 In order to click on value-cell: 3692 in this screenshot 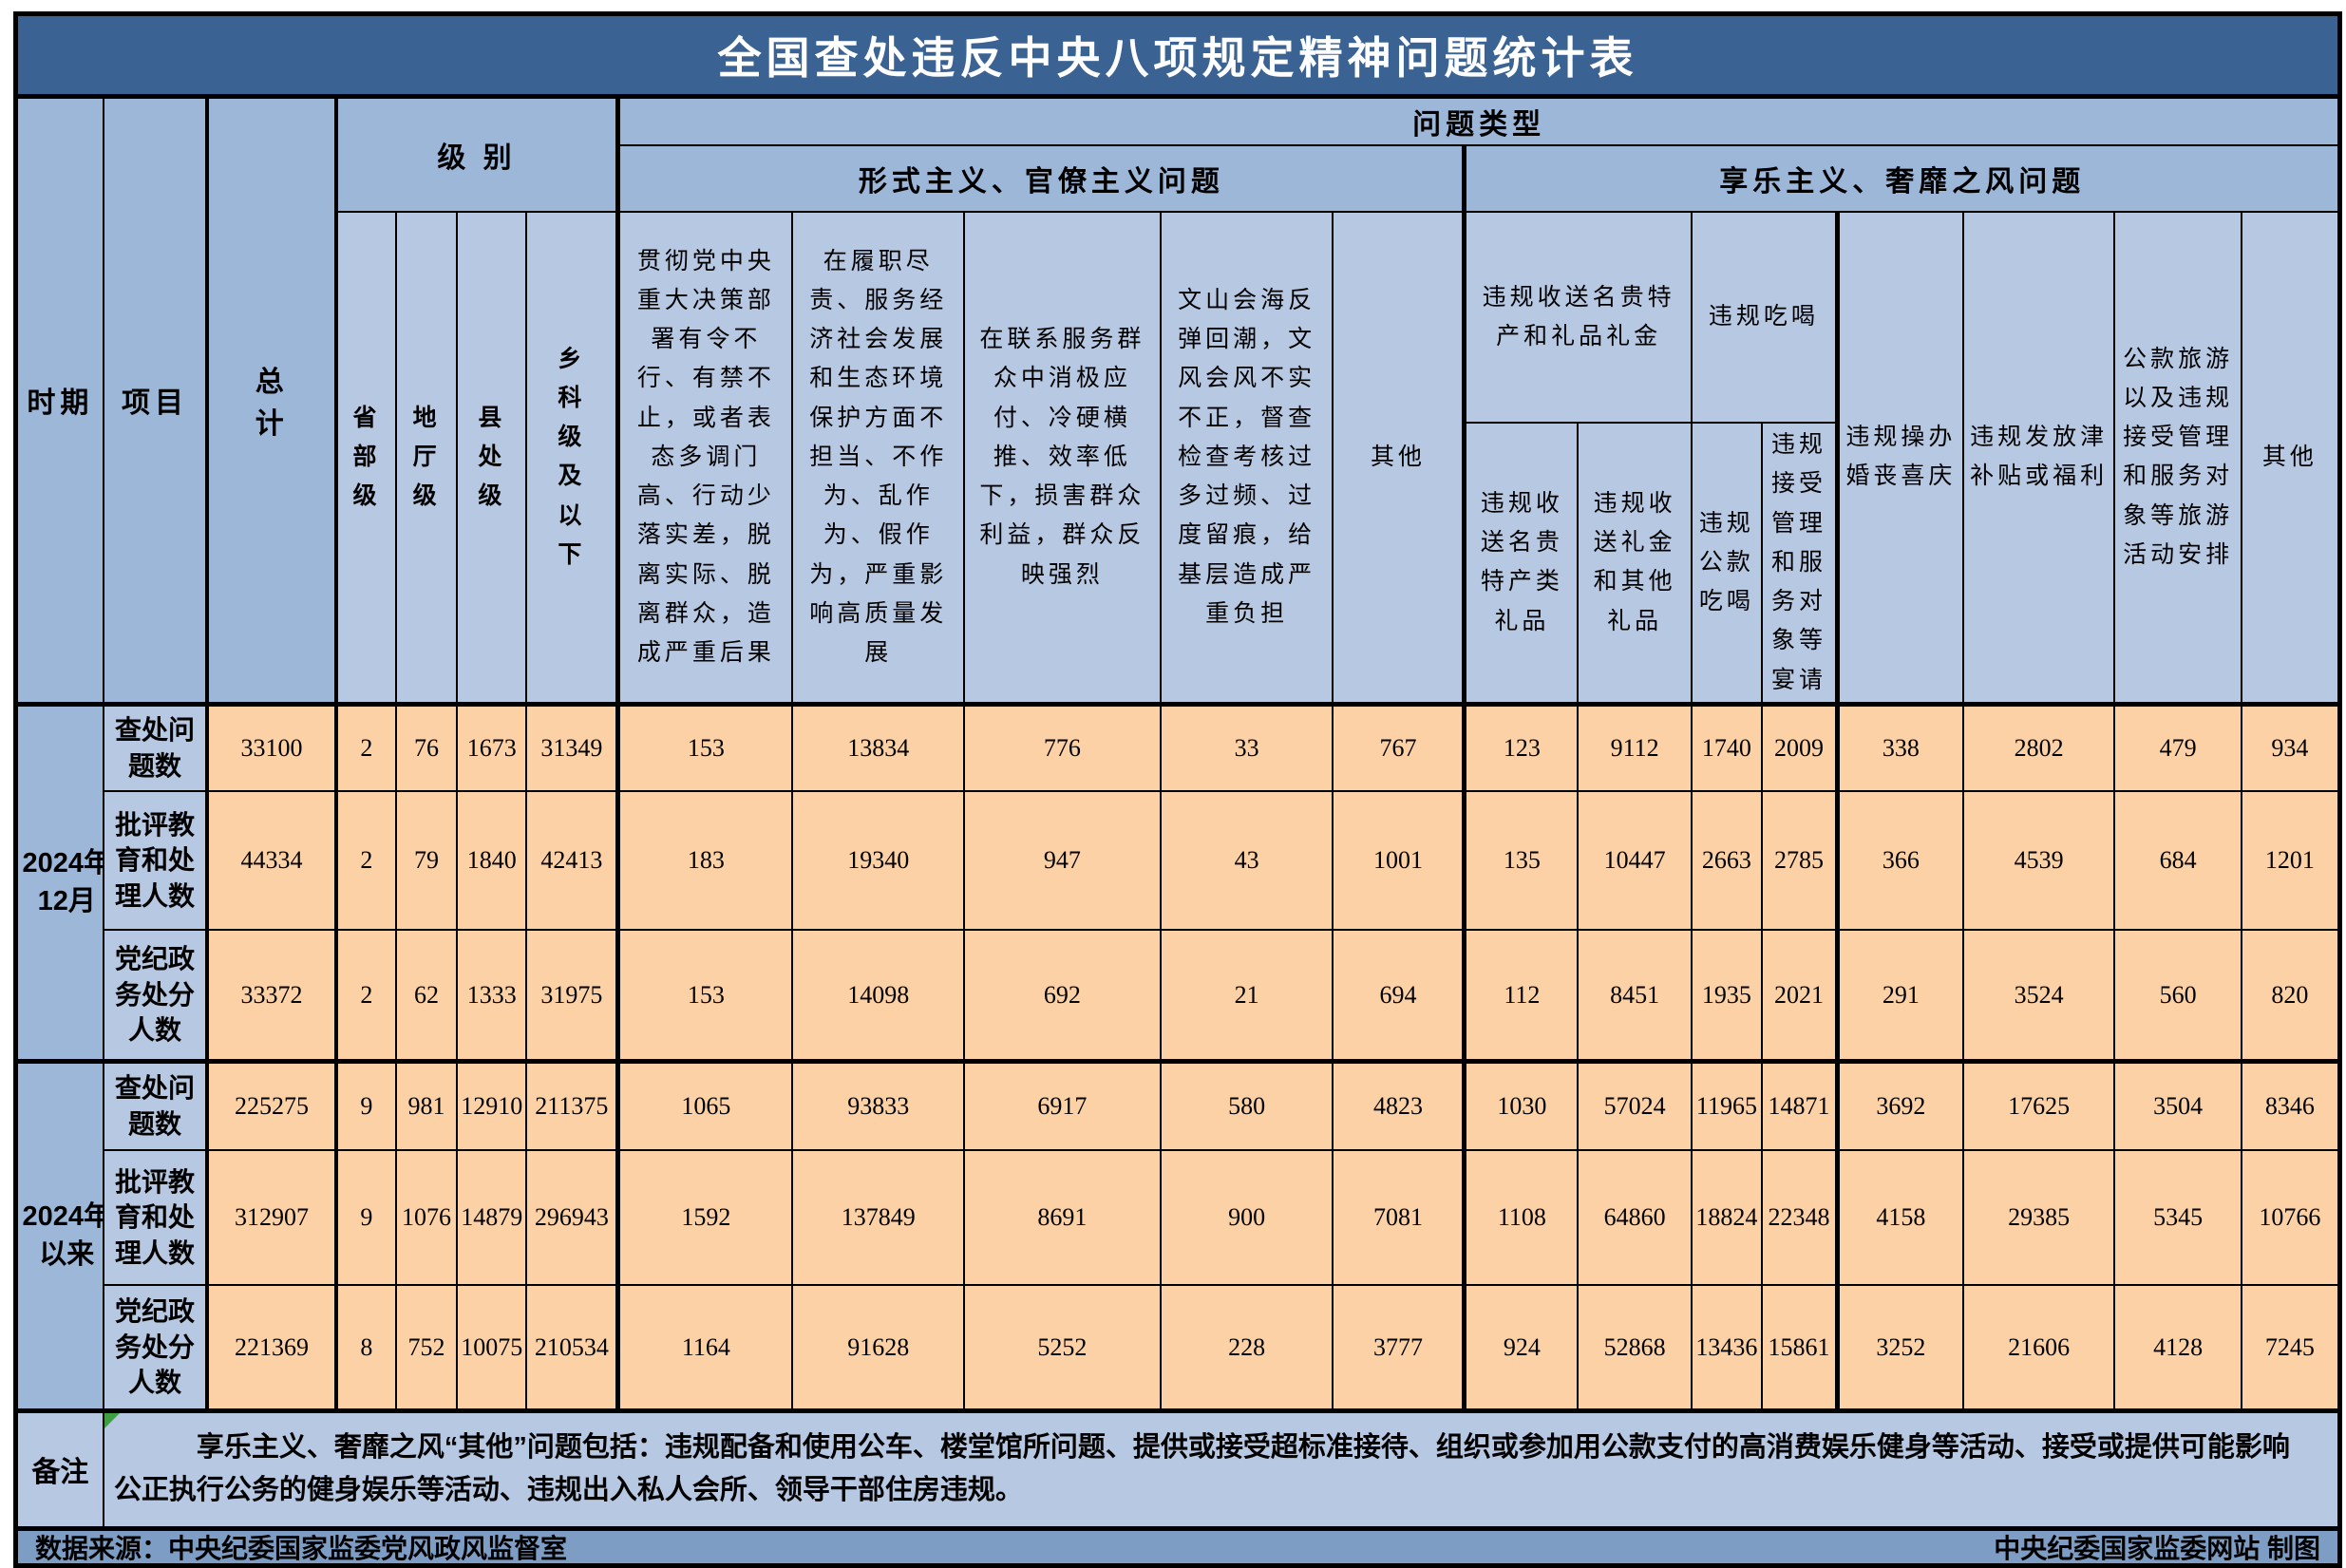, I will do `click(1900, 1105)`.